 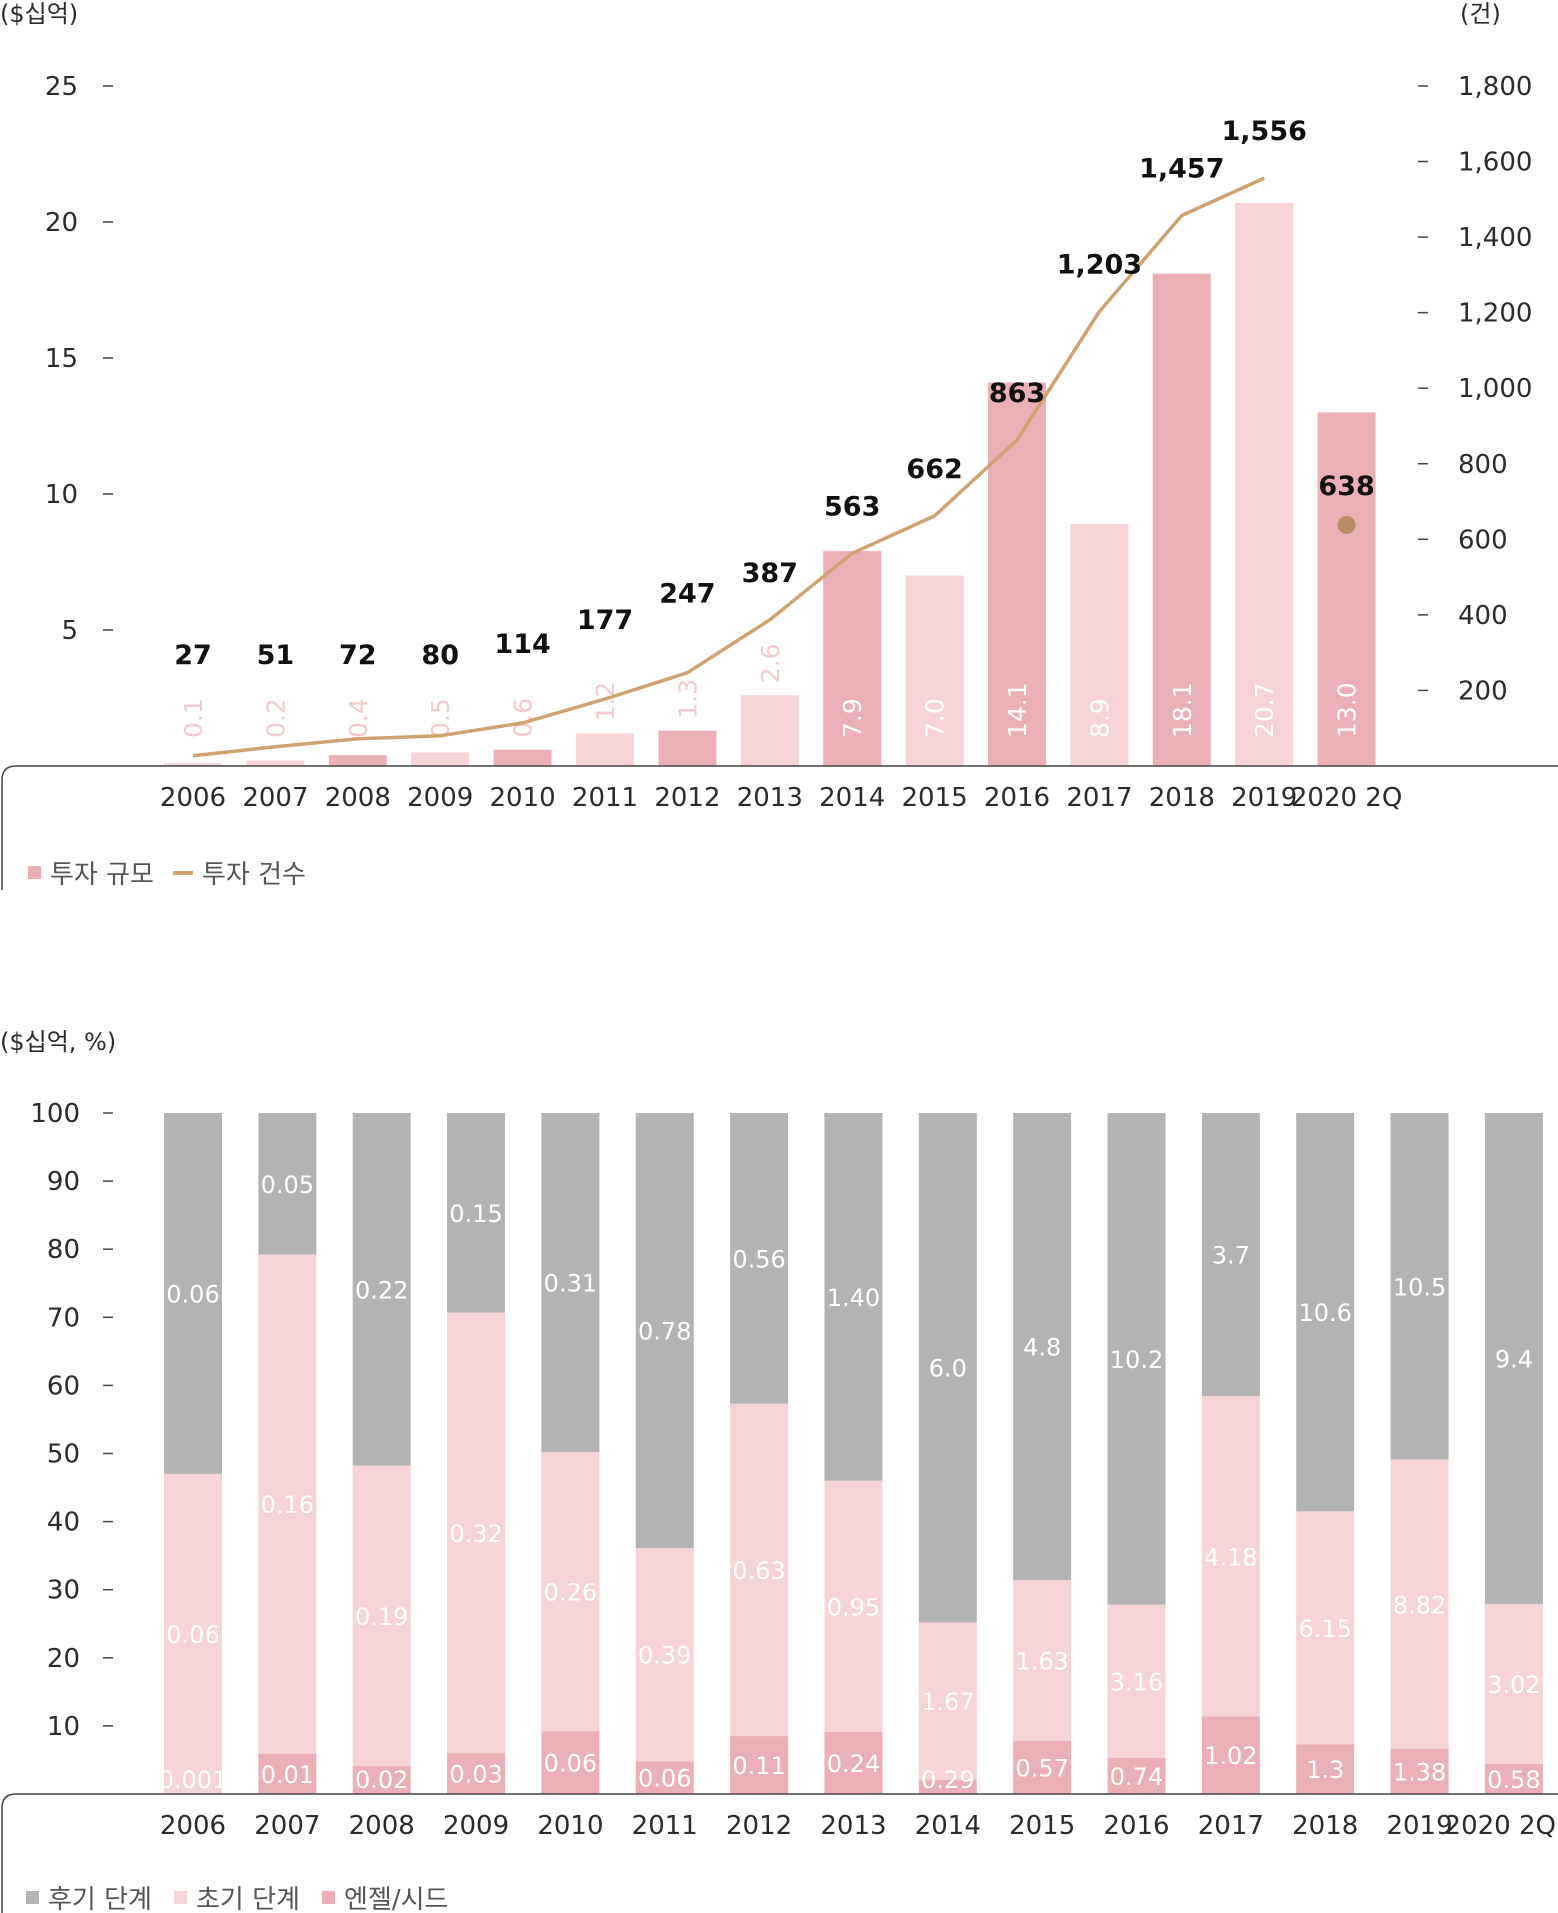 I want to click on seed-stage-label: 0.74, so click(x=1136, y=1777).